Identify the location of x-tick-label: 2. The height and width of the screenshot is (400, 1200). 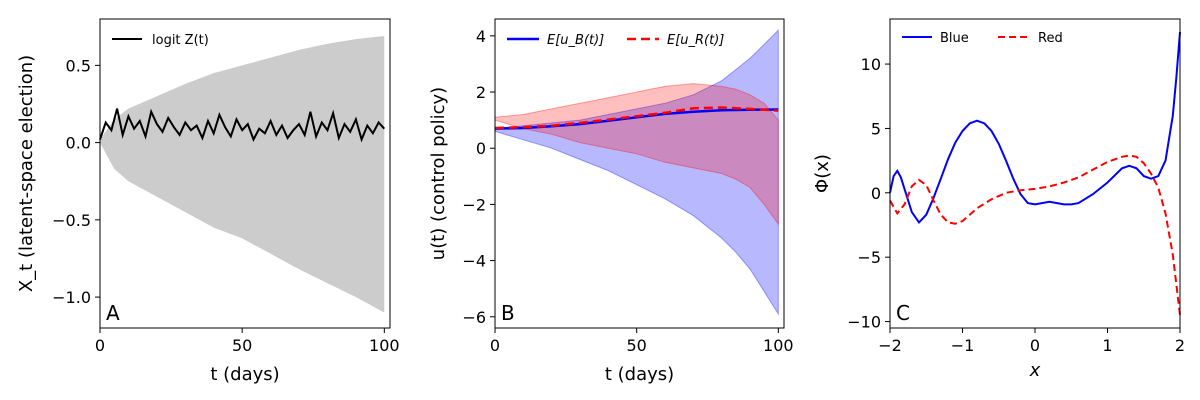
(1180, 345).